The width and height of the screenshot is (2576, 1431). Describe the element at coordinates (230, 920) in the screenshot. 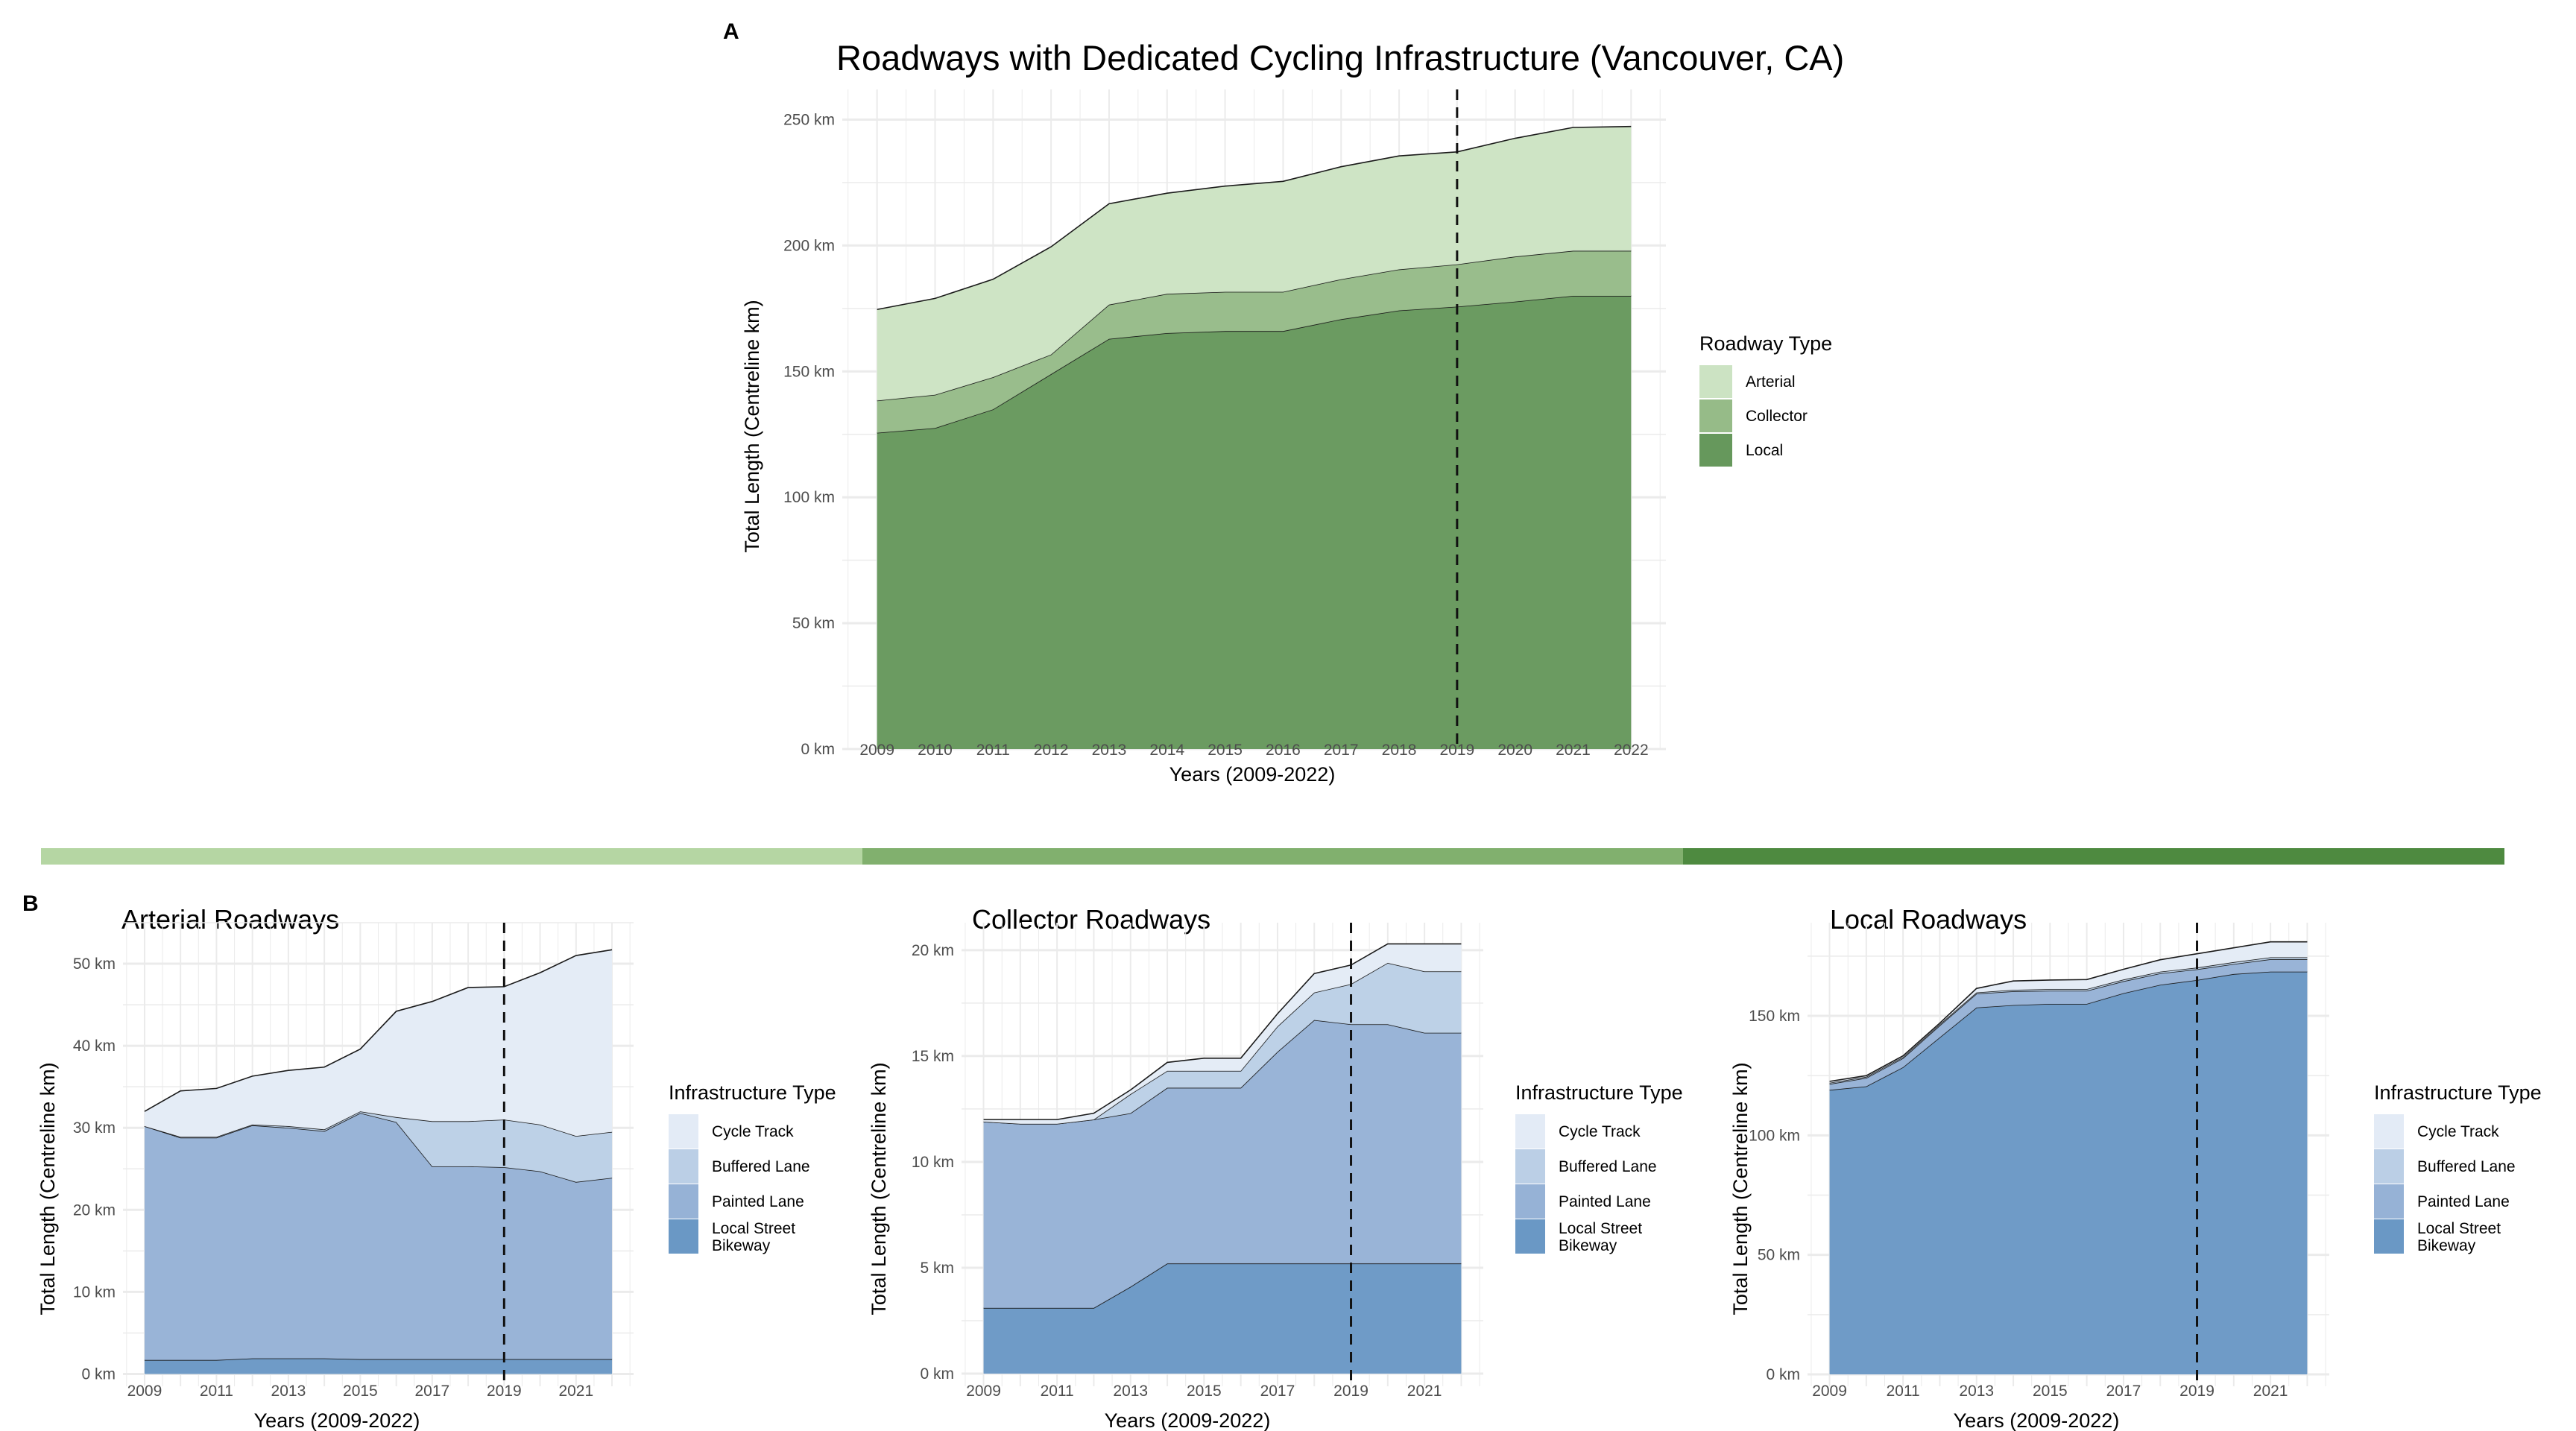

I see `chart-title: Arterial Roadways` at that location.